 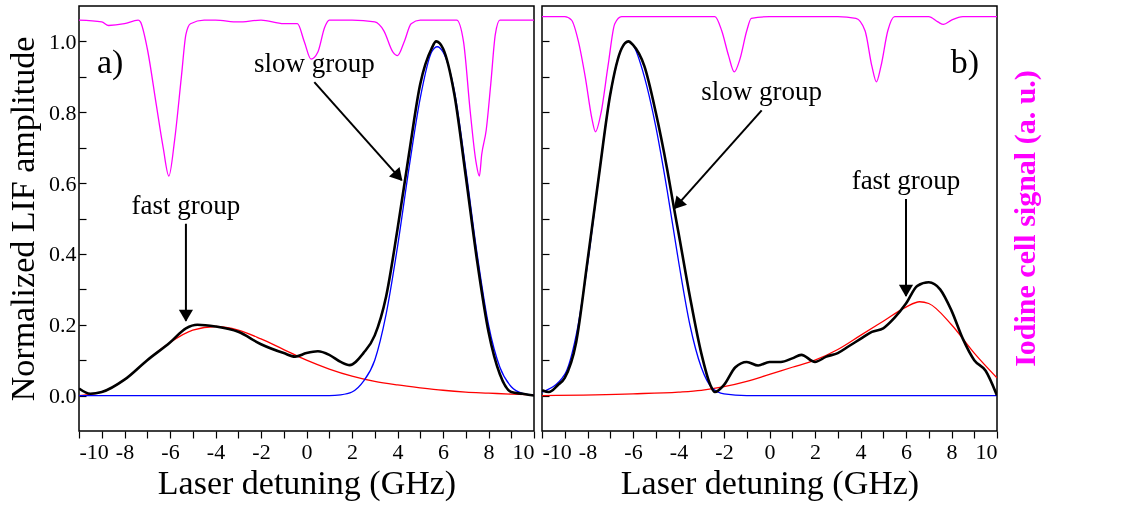 I want to click on y-tick-label: 0.8, so click(x=63, y=112).